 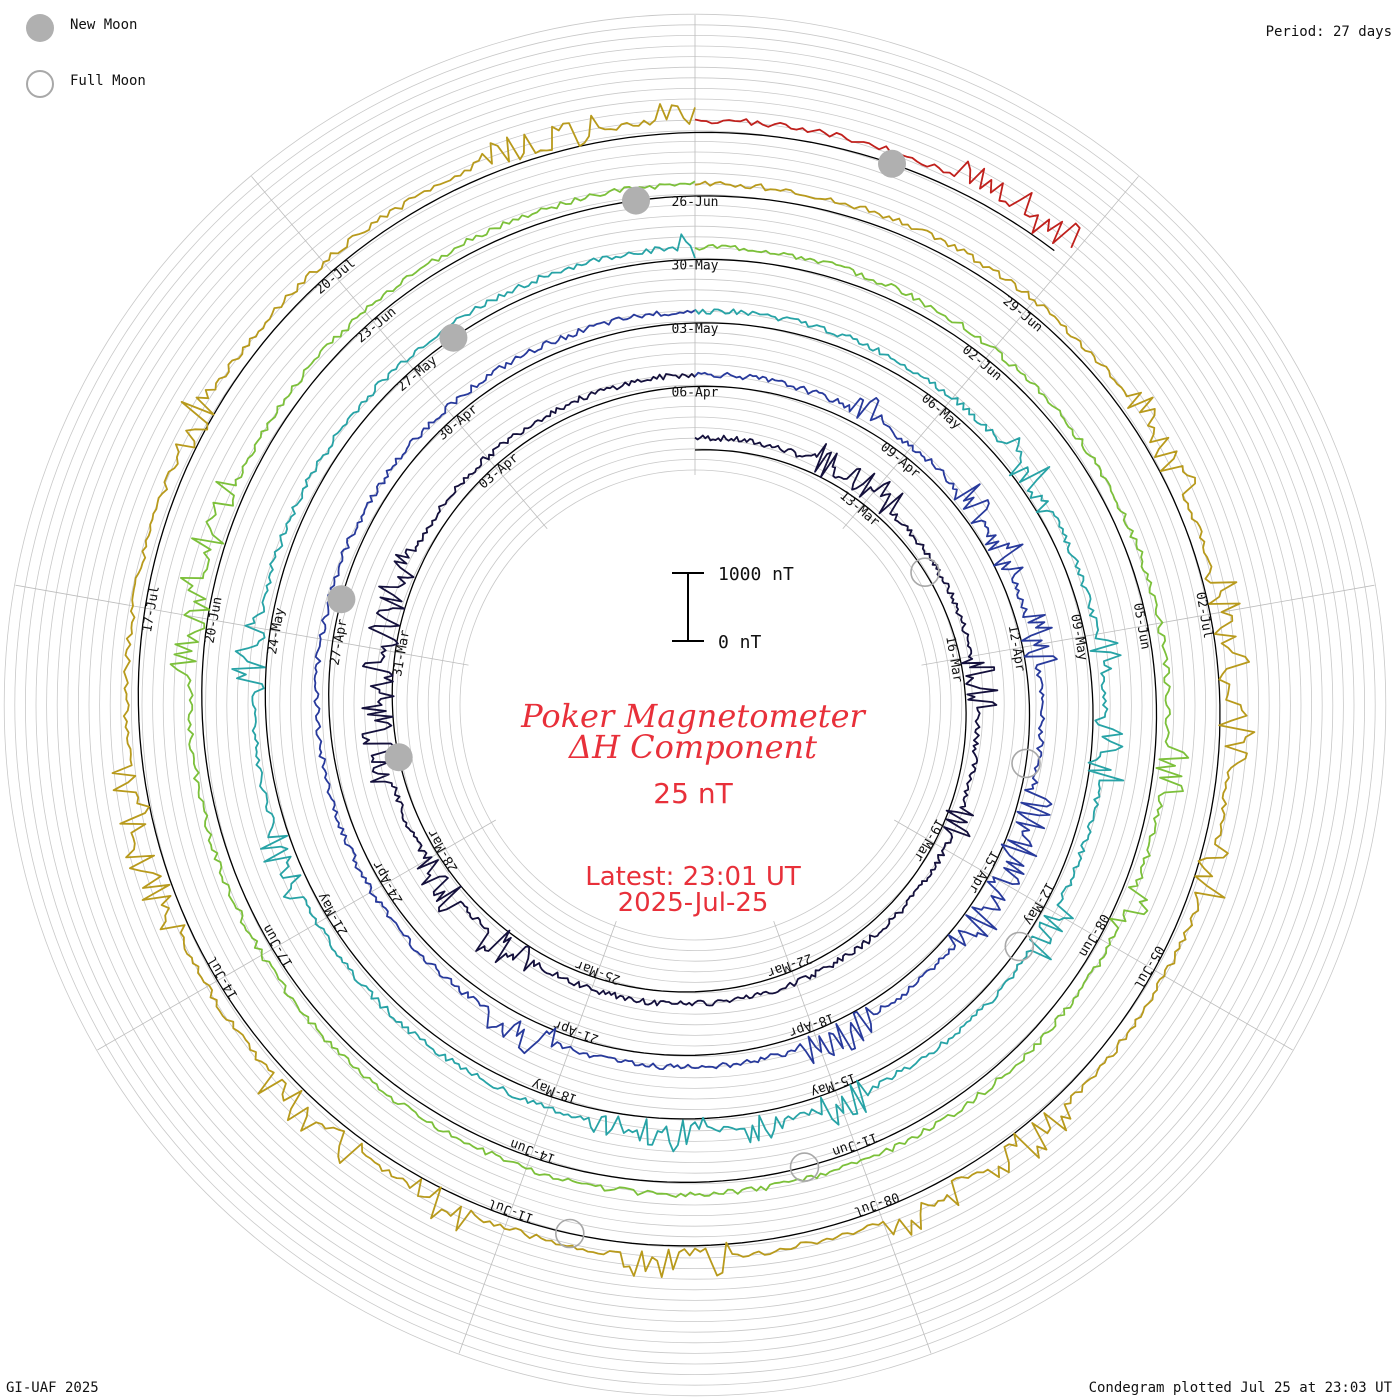 I want to click on chart-title-line1: Poker Magnetometer, so click(x=693, y=716).